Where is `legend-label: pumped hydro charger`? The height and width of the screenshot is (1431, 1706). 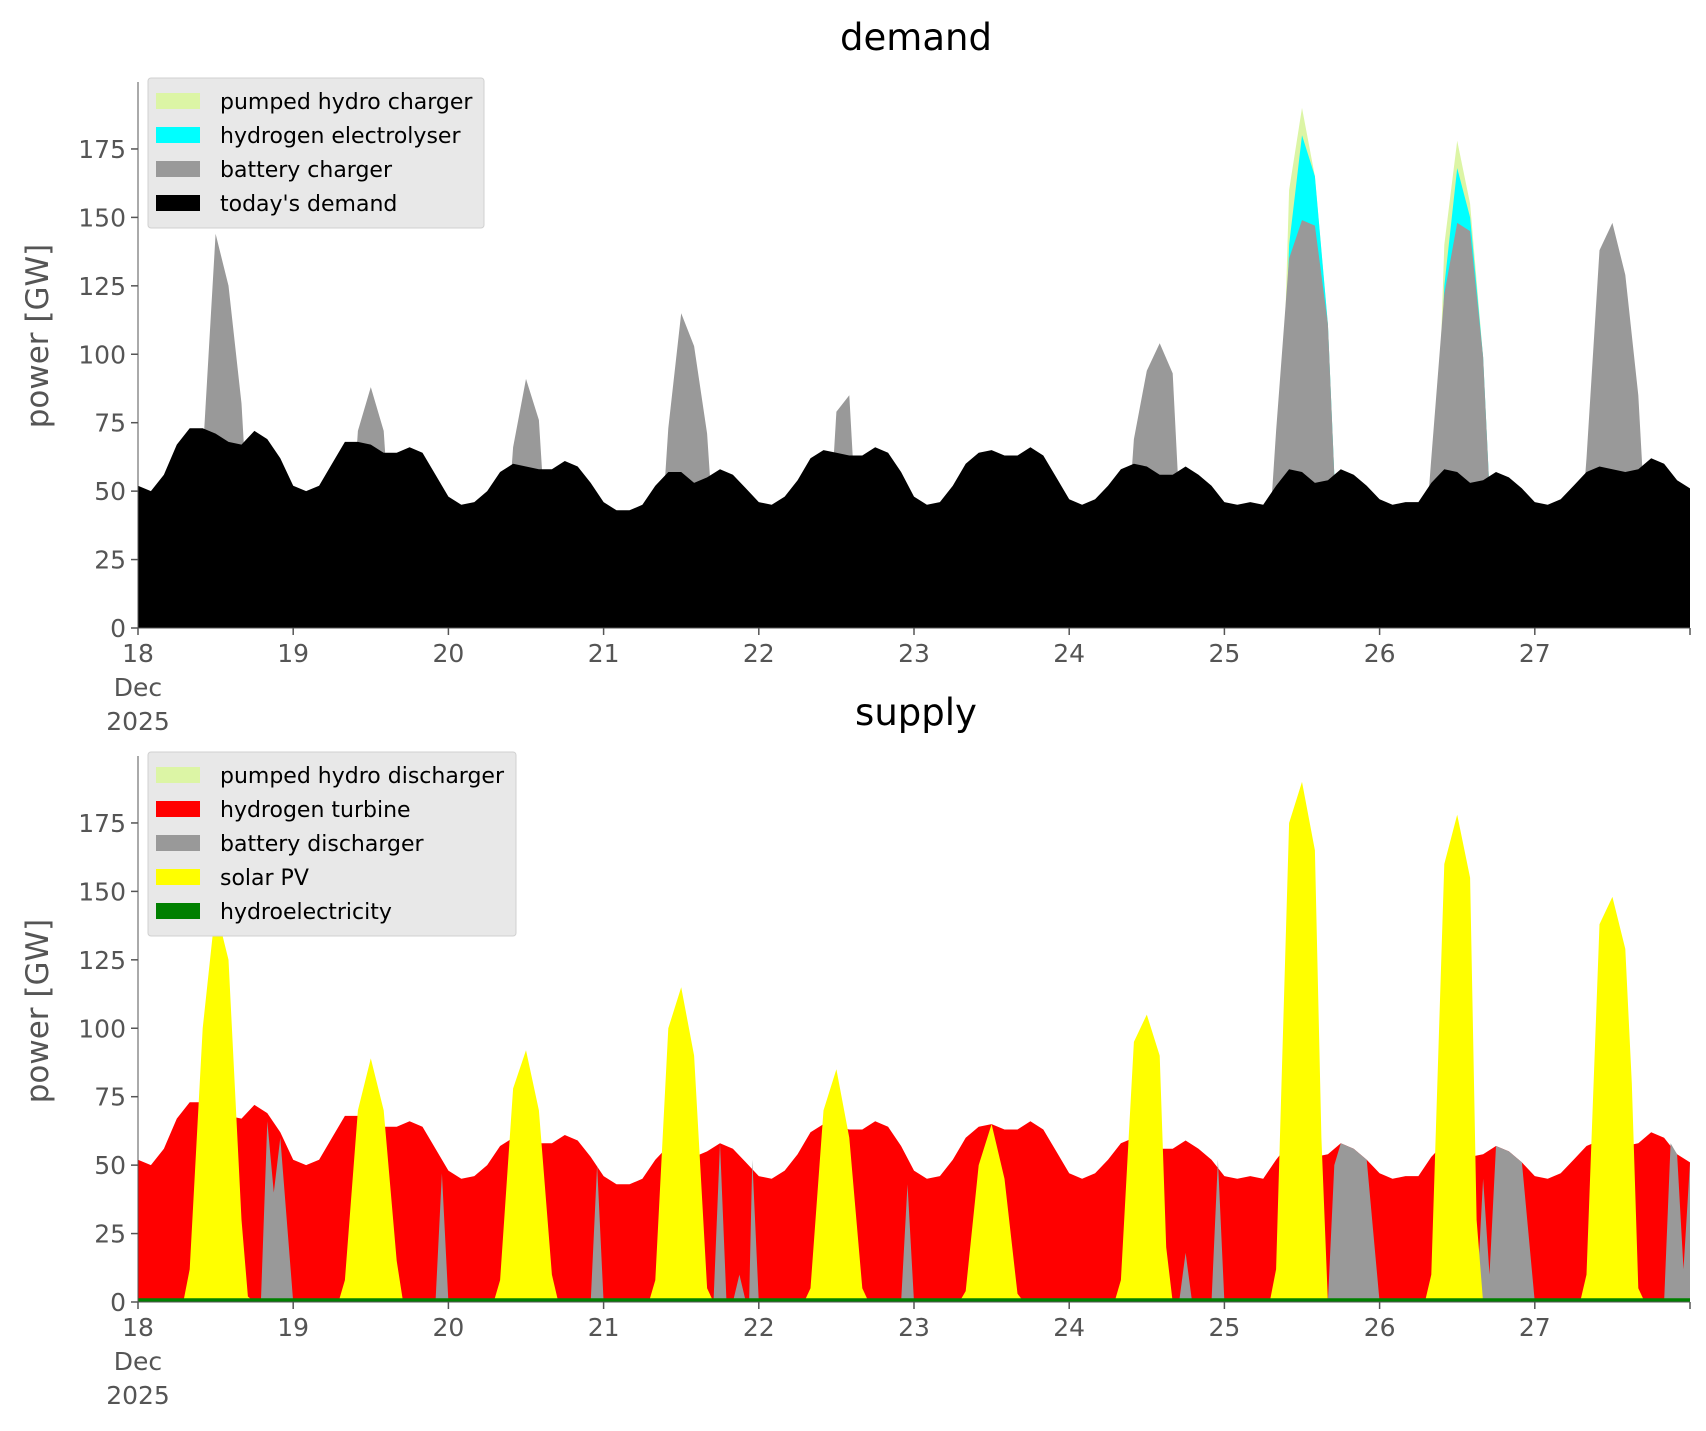 legend-label: pumped hydro charger is located at coordinates (346, 102).